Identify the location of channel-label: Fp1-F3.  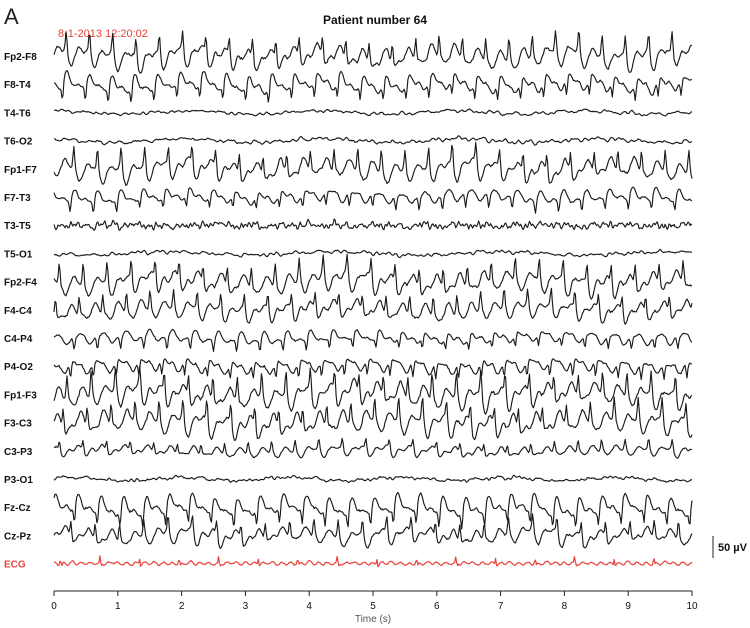
(20, 395).